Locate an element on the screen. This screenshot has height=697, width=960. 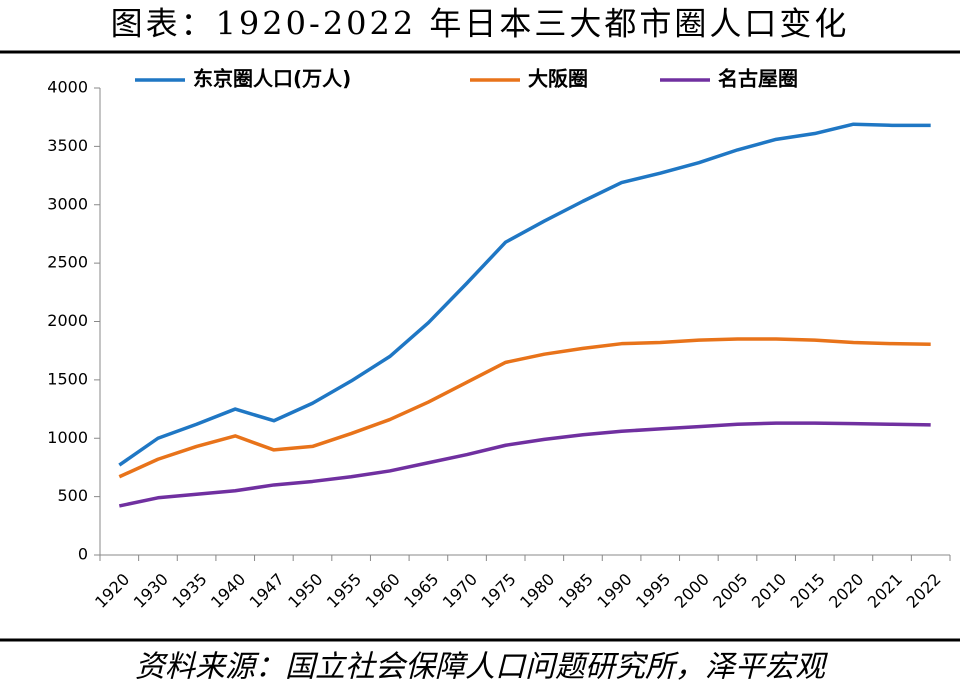
y-tick-label: 2000 is located at coordinates (67, 320).